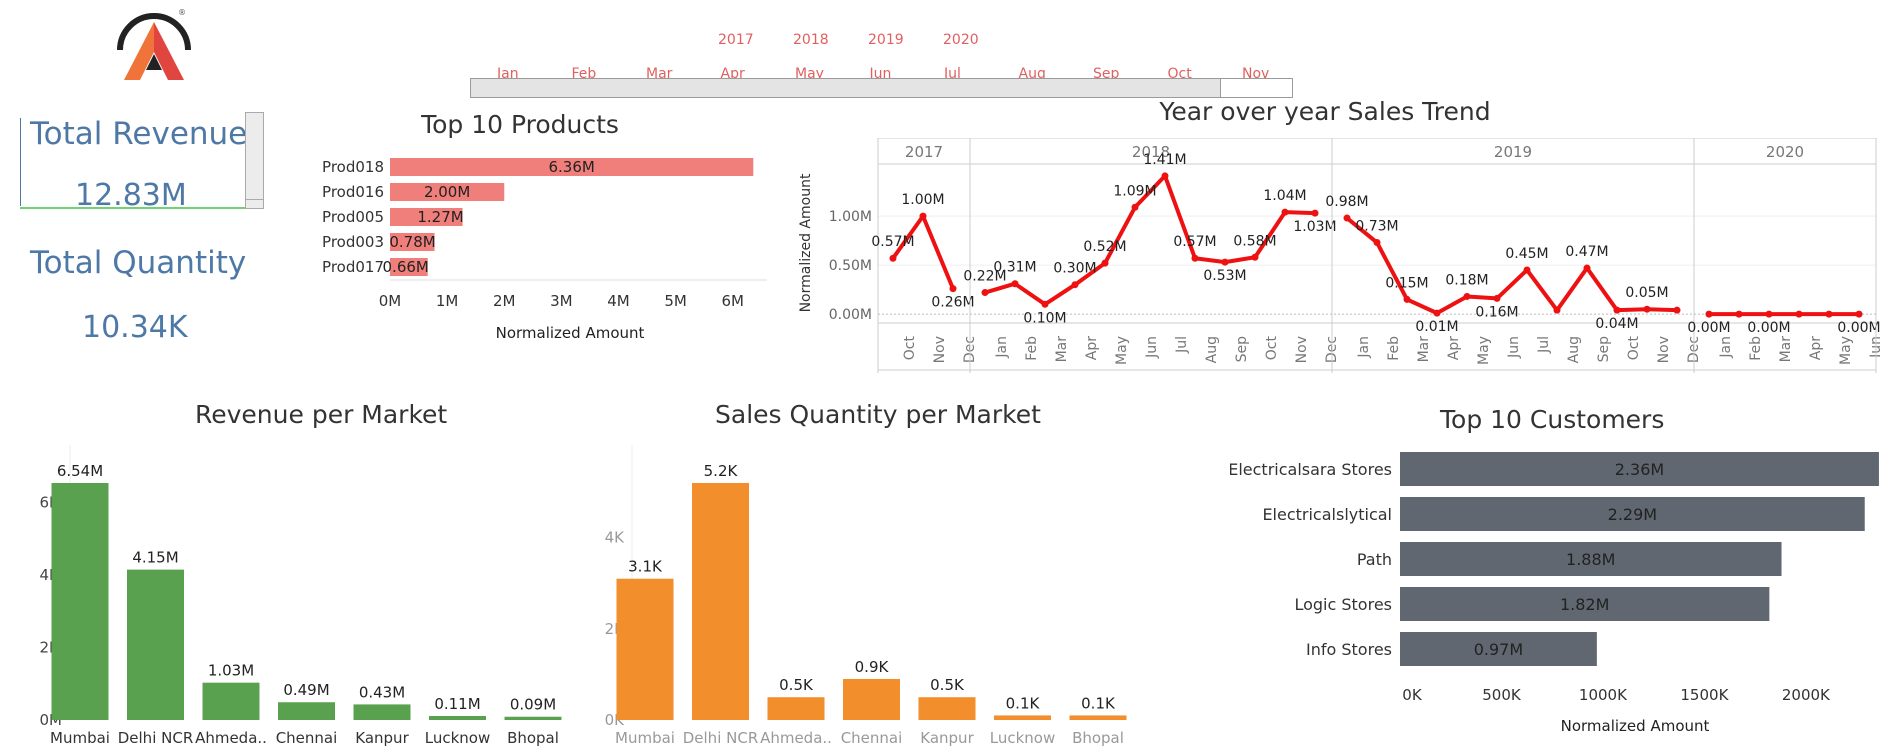 Image resolution: width=1880 pixels, height=751 pixels. What do you see at coordinates (892, 242) in the screenshot?
I see `trend-value-label: 0.57M` at bounding box center [892, 242].